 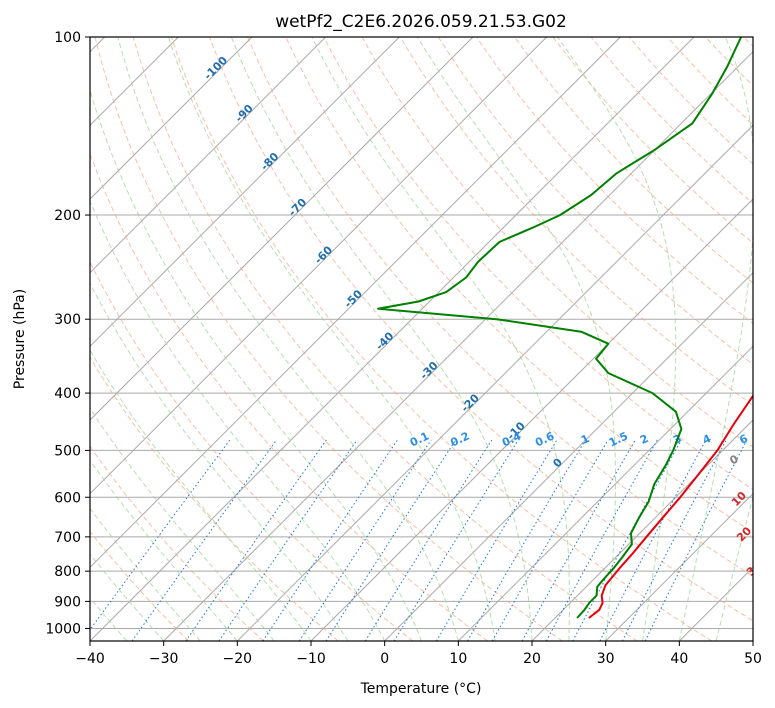 I want to click on y-tick-label: 100, so click(x=67, y=38).